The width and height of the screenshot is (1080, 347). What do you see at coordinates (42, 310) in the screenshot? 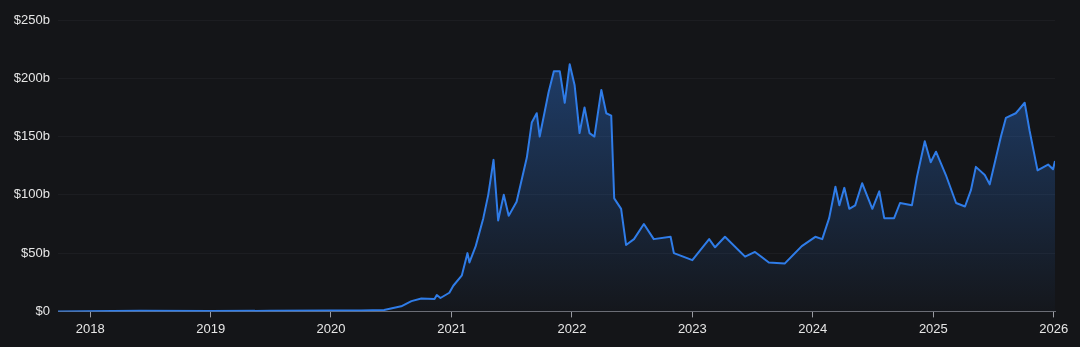
I see `y-tick-label: $0` at bounding box center [42, 310].